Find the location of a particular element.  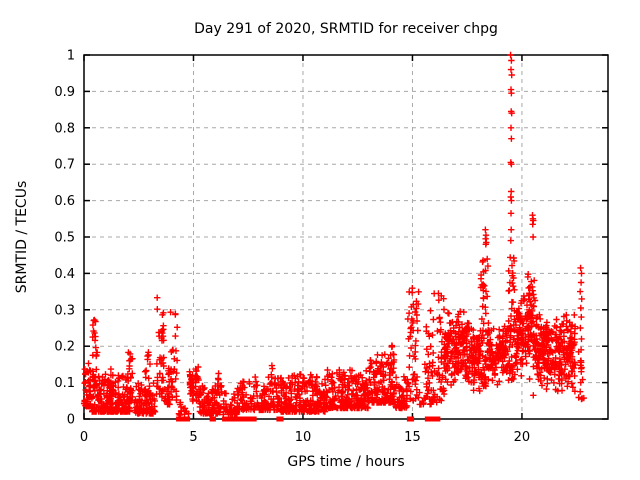

y-tick-label: 0.7 is located at coordinates (64, 165).